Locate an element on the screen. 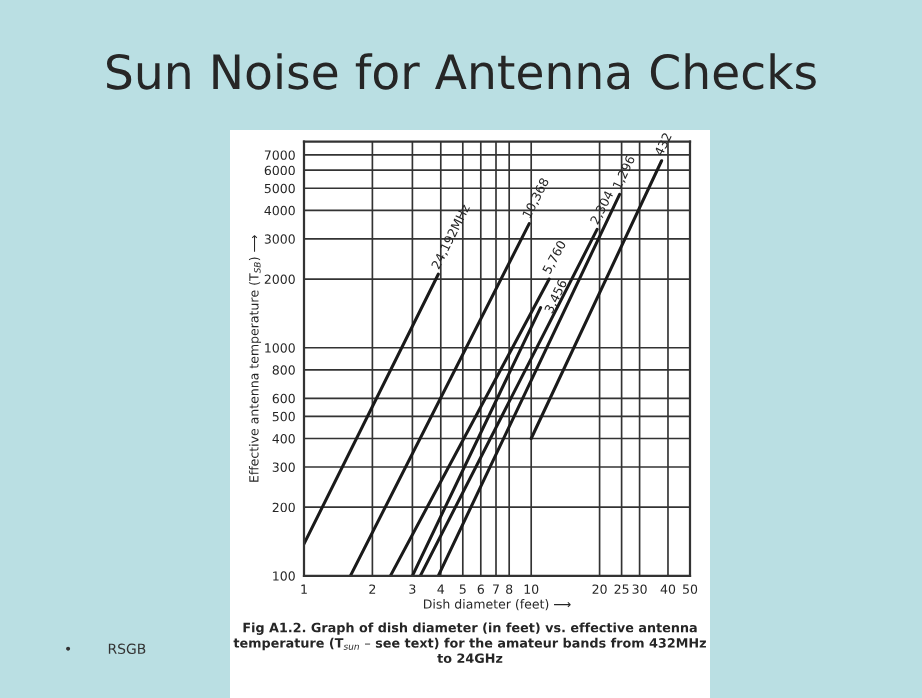 The image size is (922, 698). chart-title: Sun Noise for Antenna Checks is located at coordinates (461, 71).